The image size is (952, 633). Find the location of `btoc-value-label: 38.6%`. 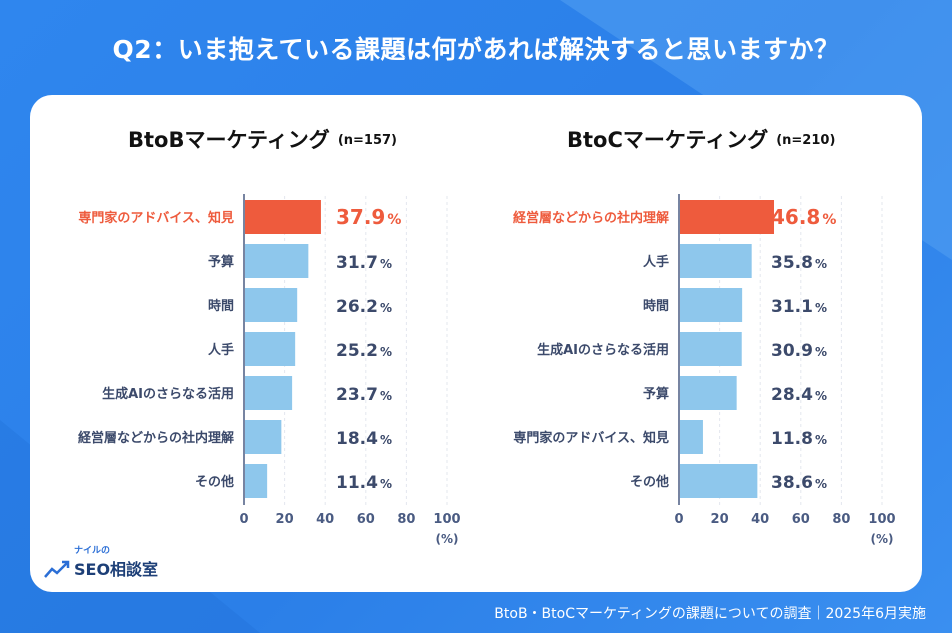

btoc-value-label: 38.6% is located at coordinates (799, 483).